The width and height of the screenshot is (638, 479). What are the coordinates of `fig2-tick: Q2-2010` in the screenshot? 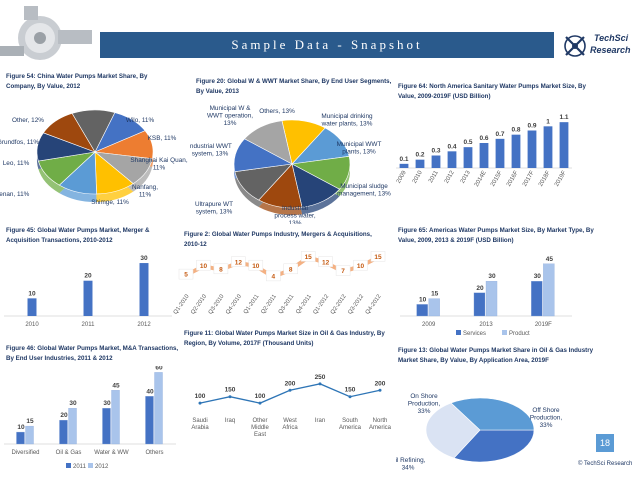 It's located at (199, 305).